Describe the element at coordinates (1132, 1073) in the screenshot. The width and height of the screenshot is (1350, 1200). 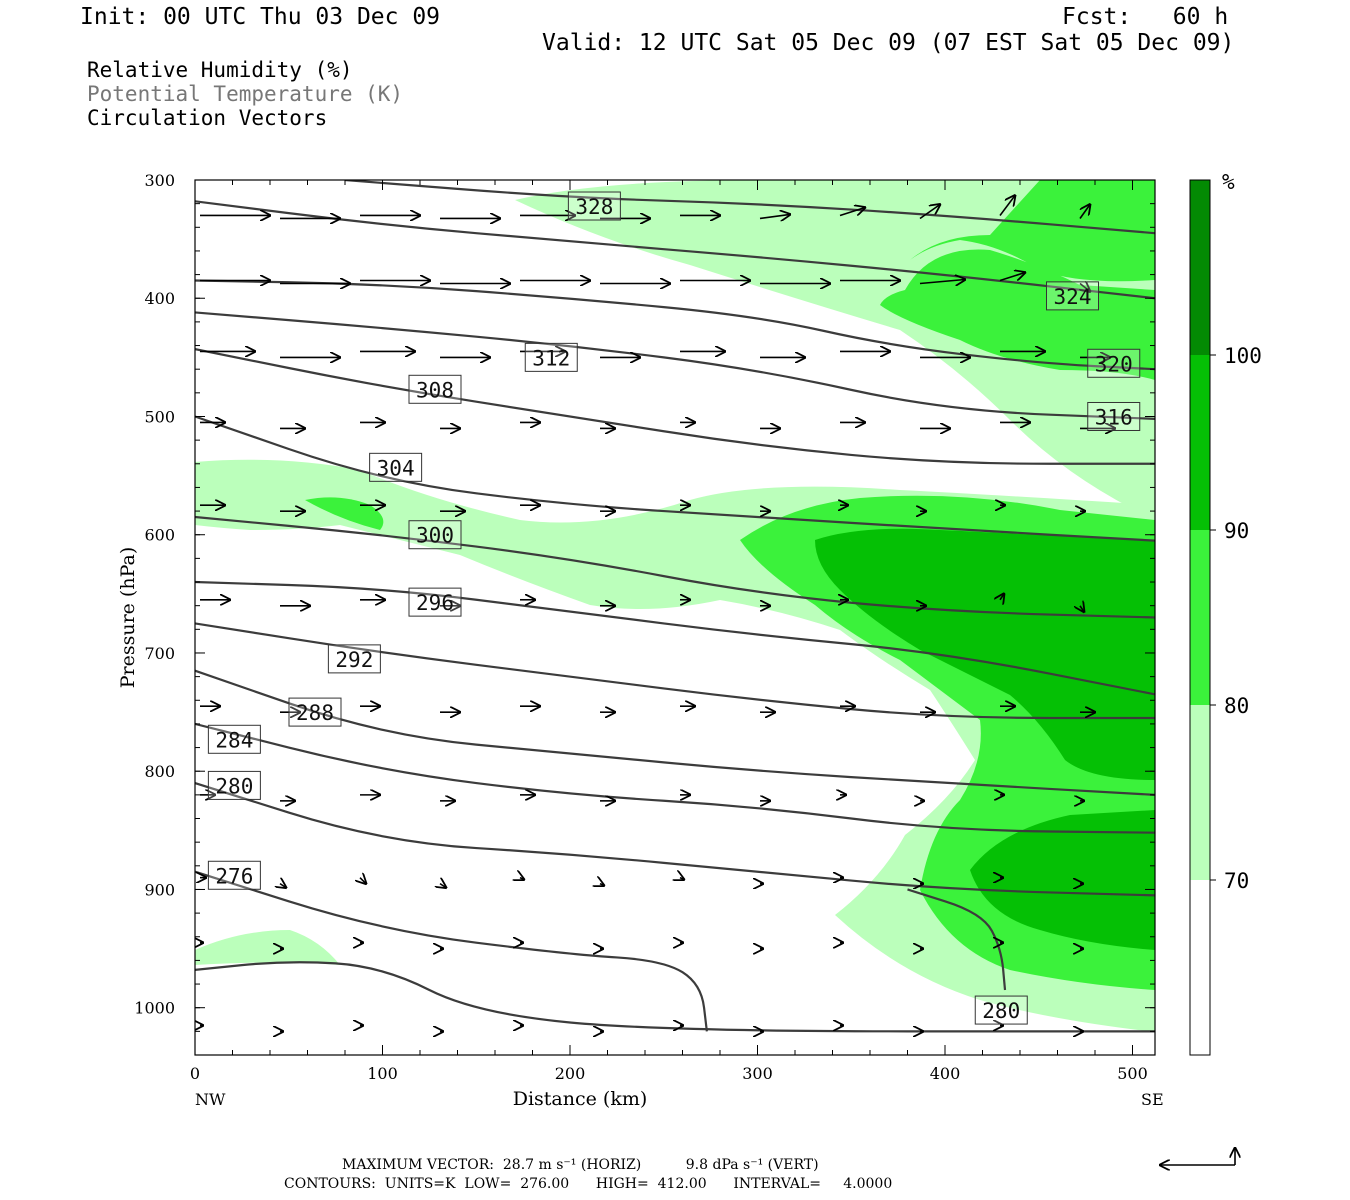
I see `x-tick-label: 500` at that location.